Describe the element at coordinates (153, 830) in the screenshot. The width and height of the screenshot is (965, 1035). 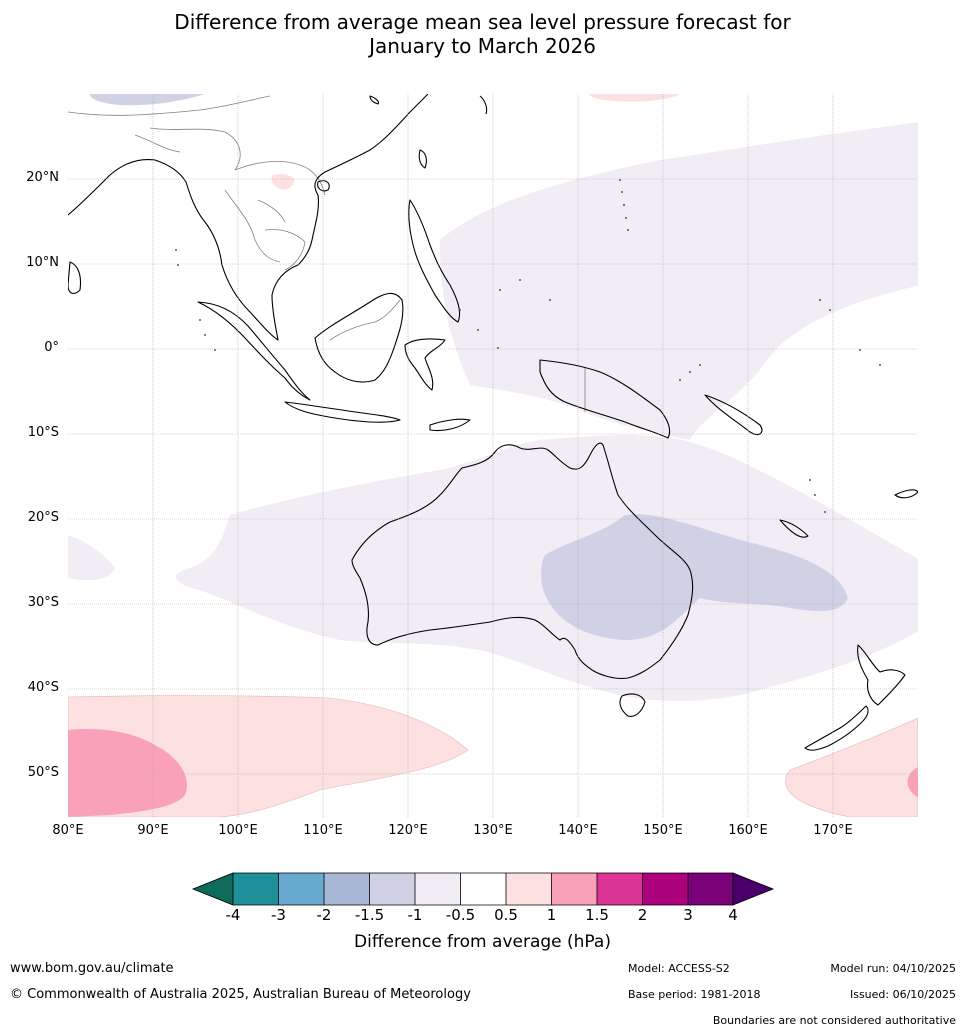
I see `lon-label-90e: 90°E` at that location.